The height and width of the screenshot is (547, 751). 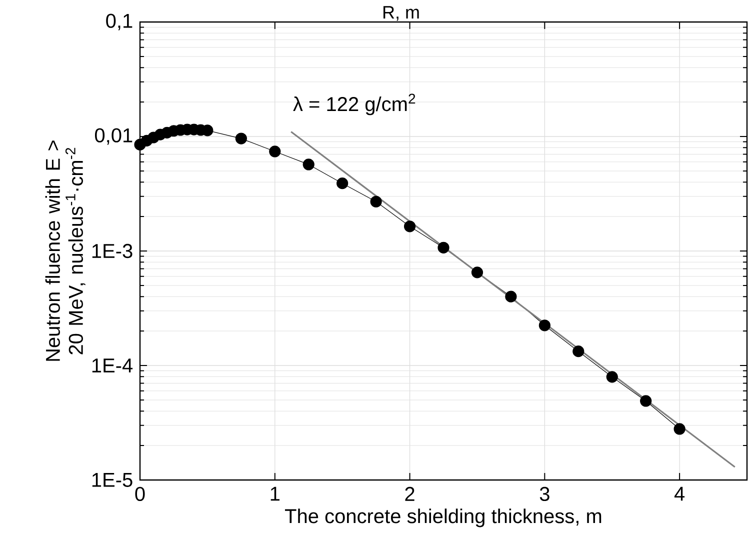 I want to click on y-tick-label: 0,1, so click(x=119, y=22).